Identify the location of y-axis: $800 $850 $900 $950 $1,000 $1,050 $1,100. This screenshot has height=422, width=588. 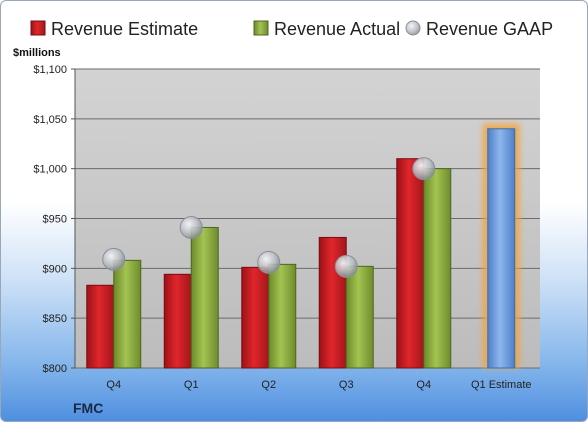
(54, 219).